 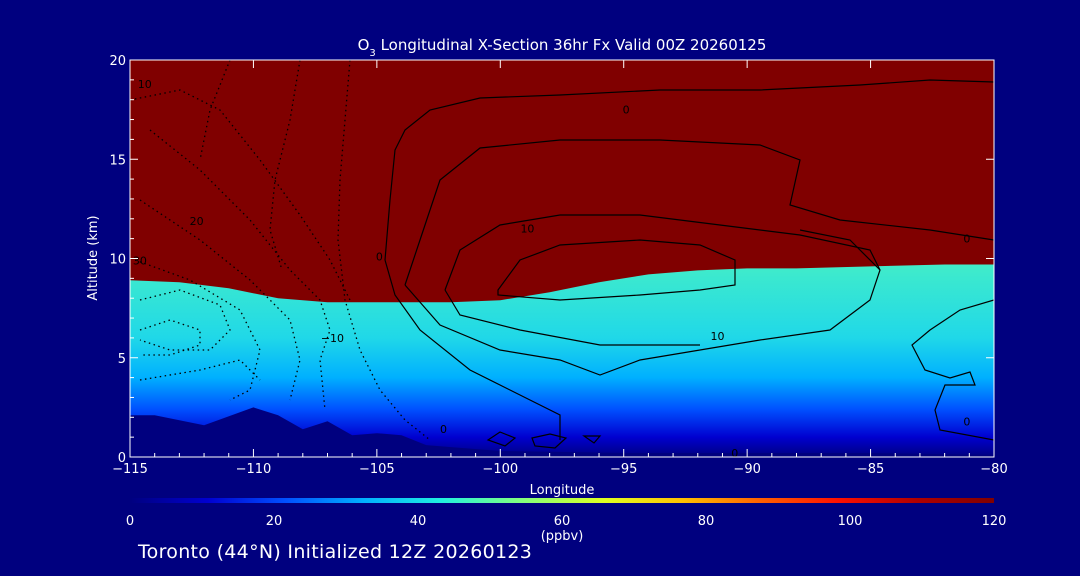 I want to click on x-tick-label: −80, so click(x=993, y=469).